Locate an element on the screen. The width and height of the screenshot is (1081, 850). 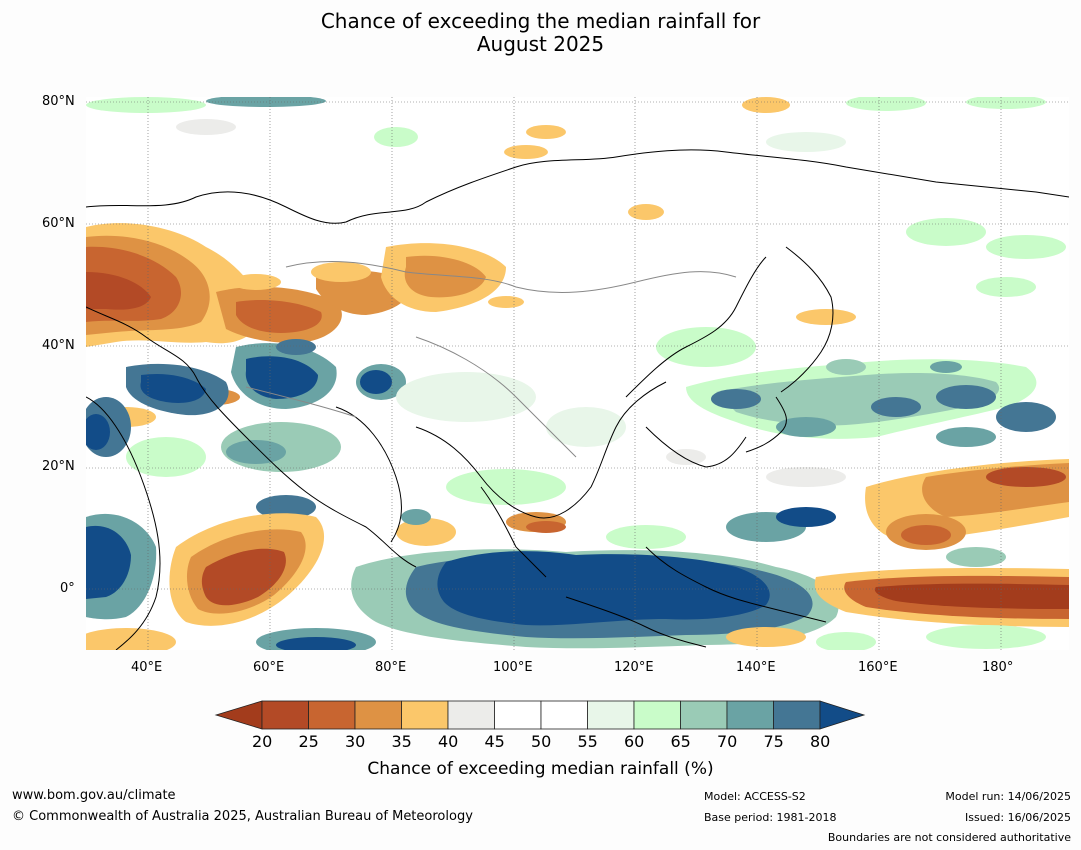
colorbar-tick-label: 30 is located at coordinates (355, 741).